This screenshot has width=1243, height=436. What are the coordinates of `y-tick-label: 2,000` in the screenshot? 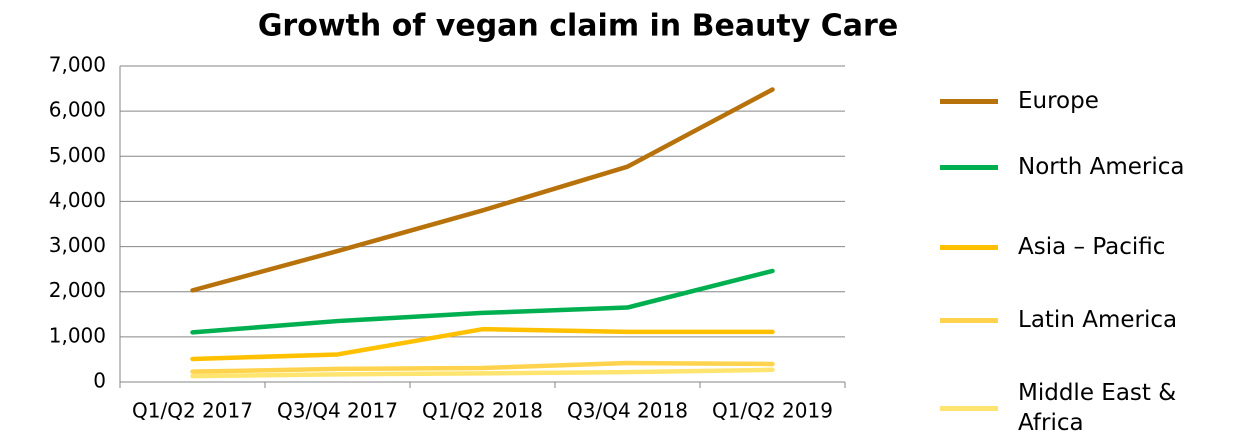 It's located at (77, 290).